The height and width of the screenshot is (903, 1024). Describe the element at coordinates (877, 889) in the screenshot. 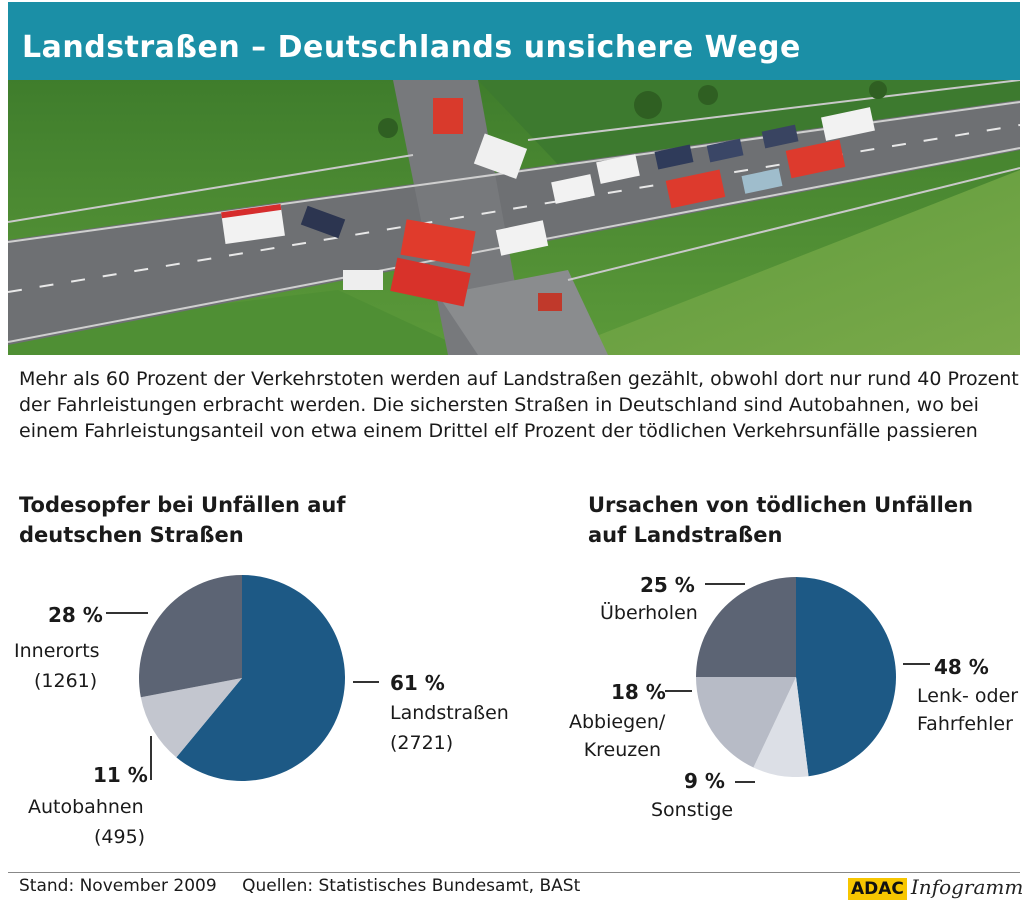

I see `adac-logo: ADAC` at that location.